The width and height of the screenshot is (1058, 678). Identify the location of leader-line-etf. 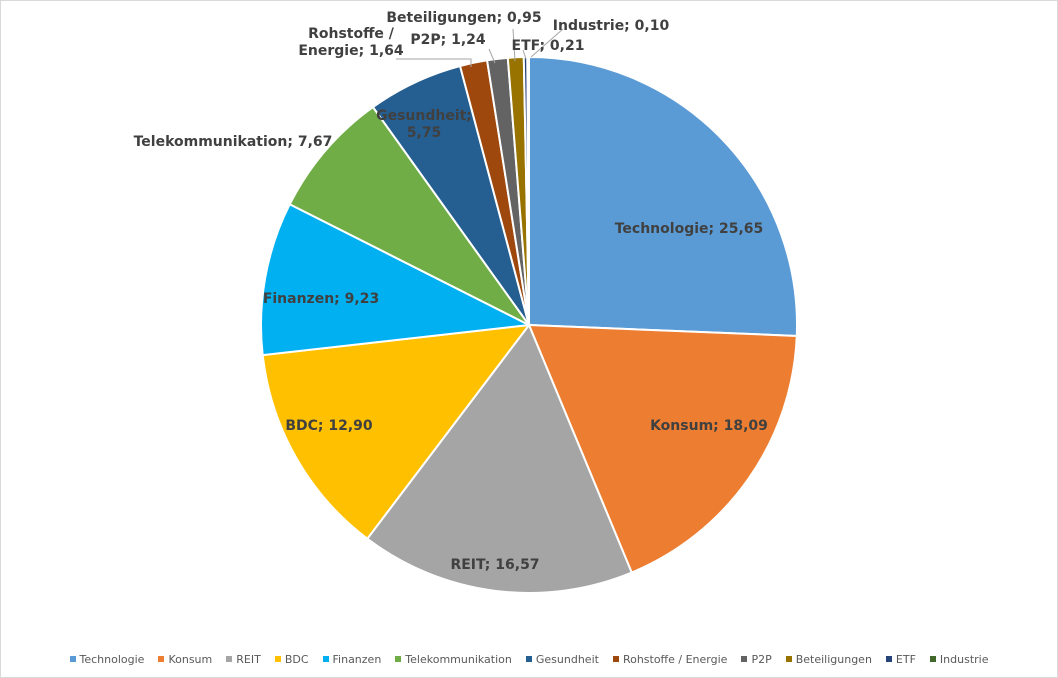
(524, 54).